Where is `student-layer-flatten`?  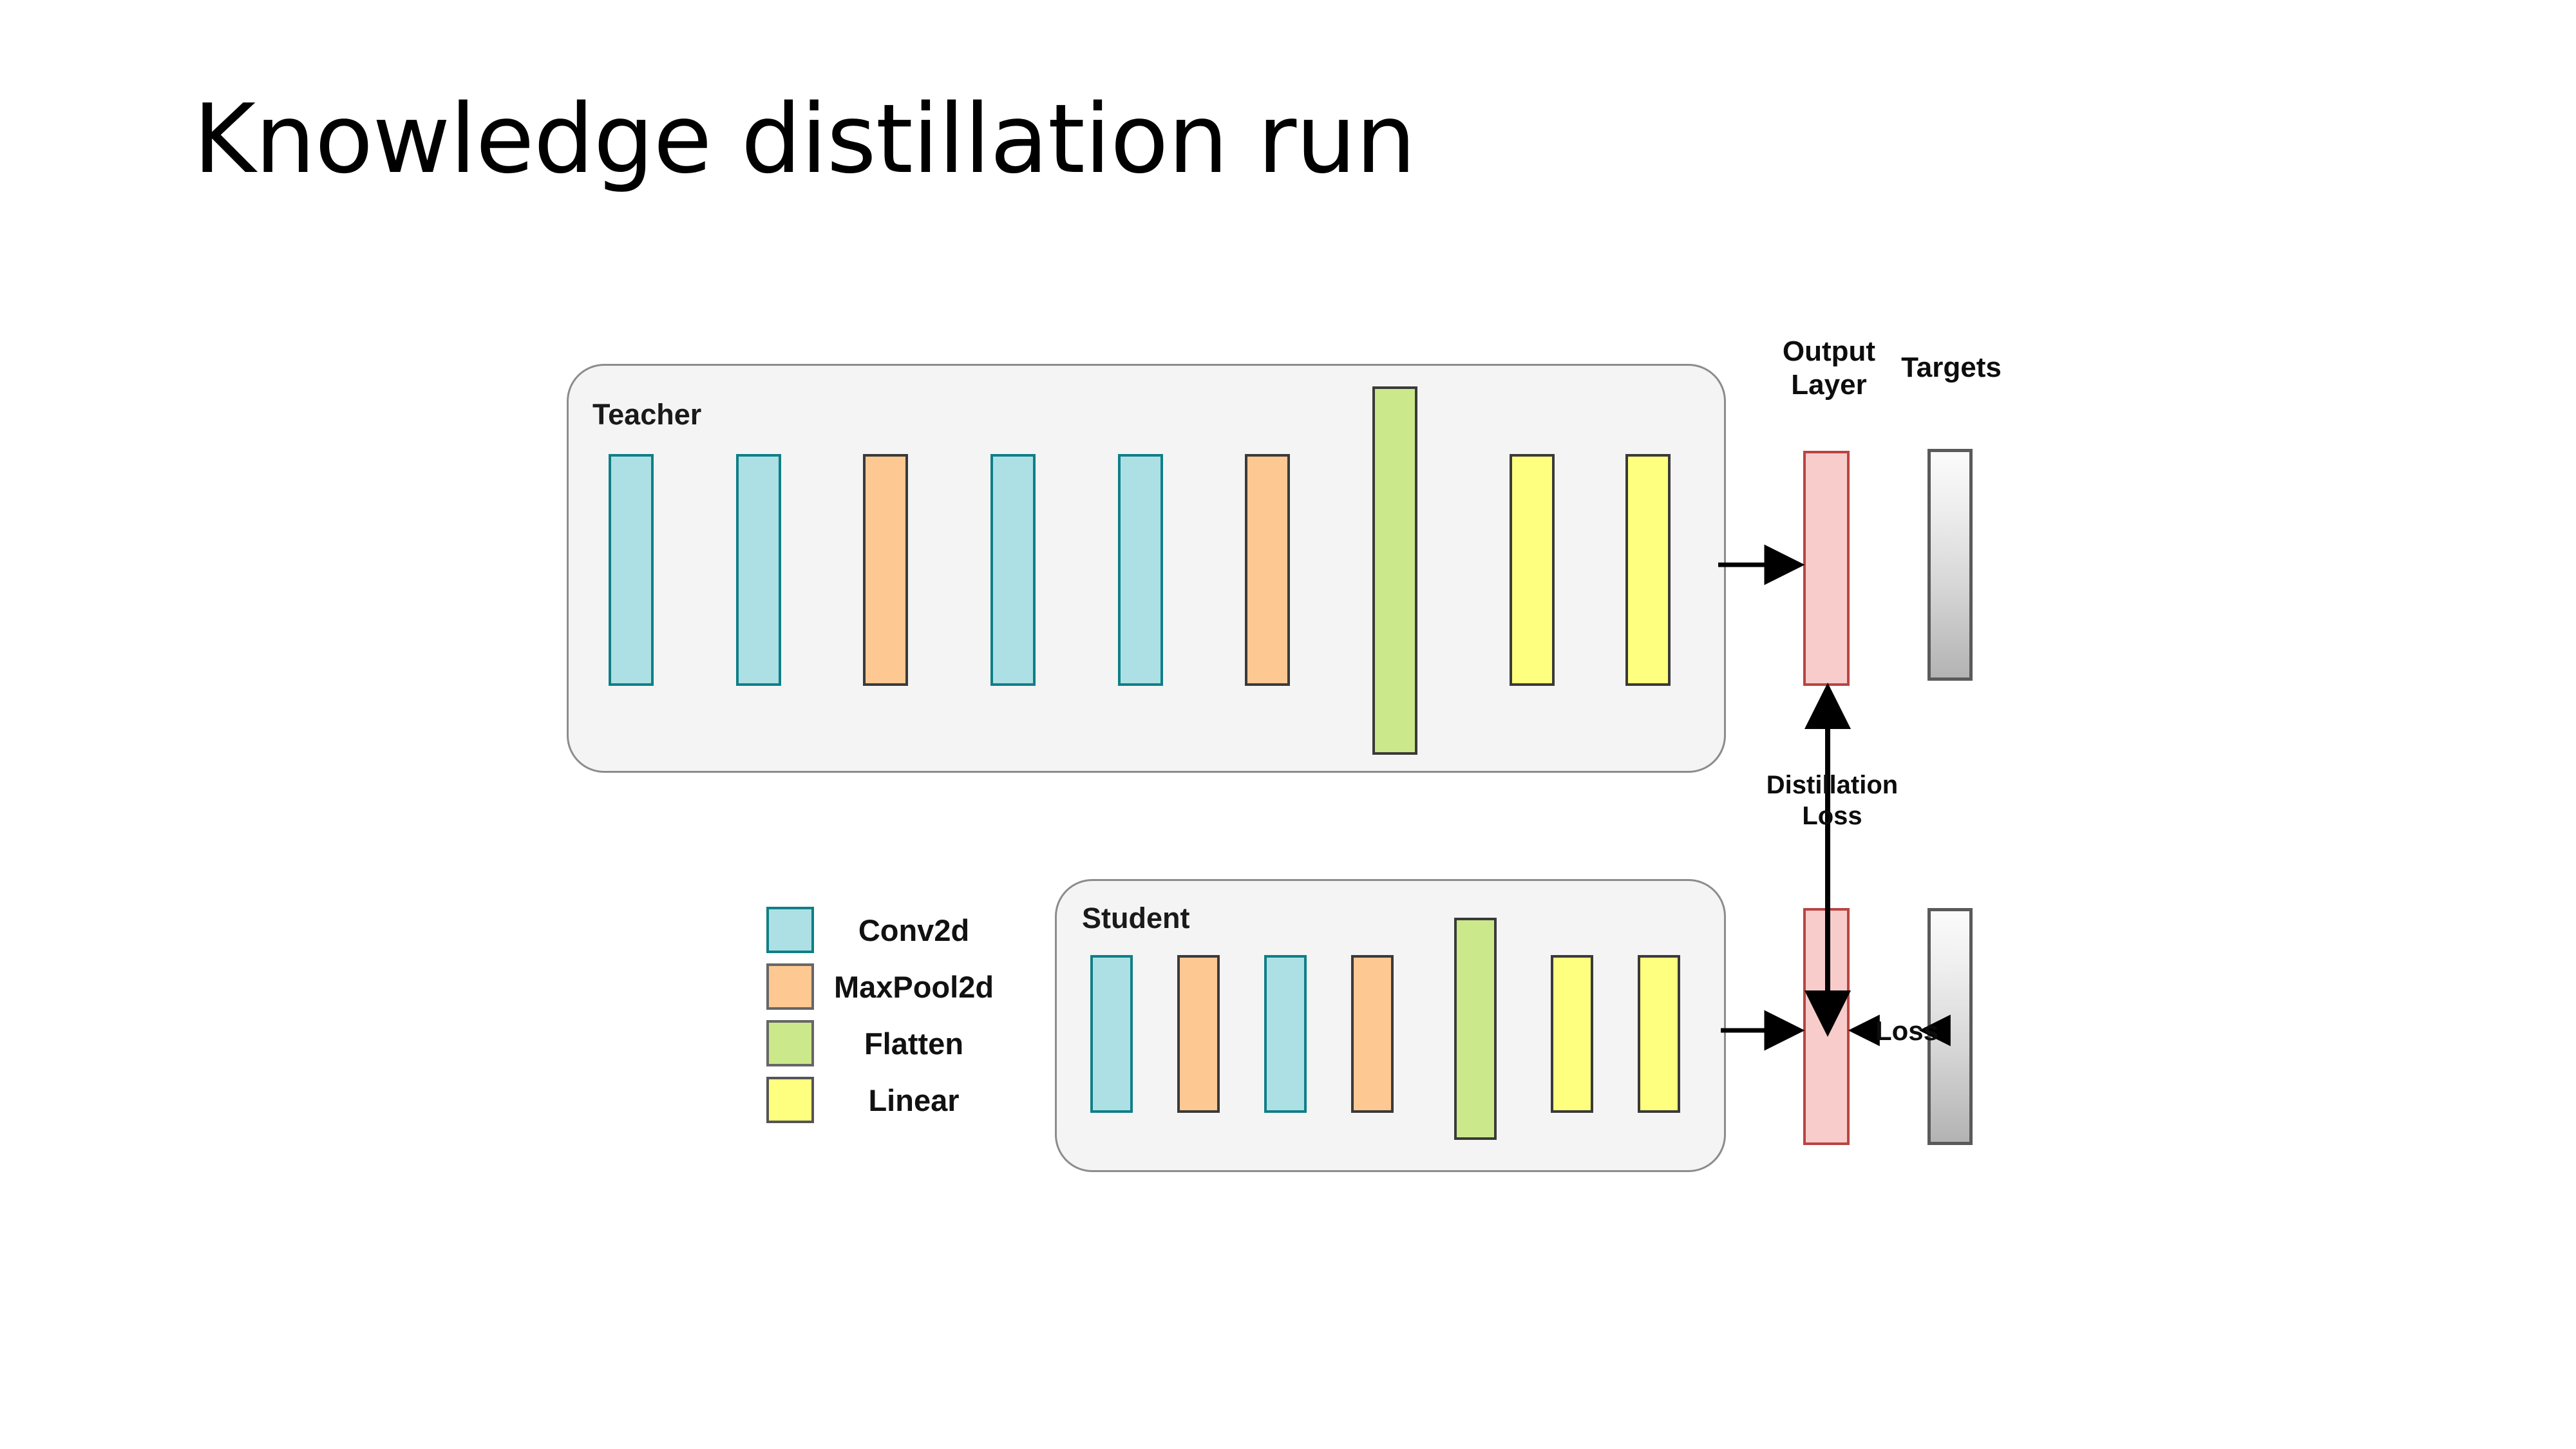 student-layer-flatten is located at coordinates (1475, 1029).